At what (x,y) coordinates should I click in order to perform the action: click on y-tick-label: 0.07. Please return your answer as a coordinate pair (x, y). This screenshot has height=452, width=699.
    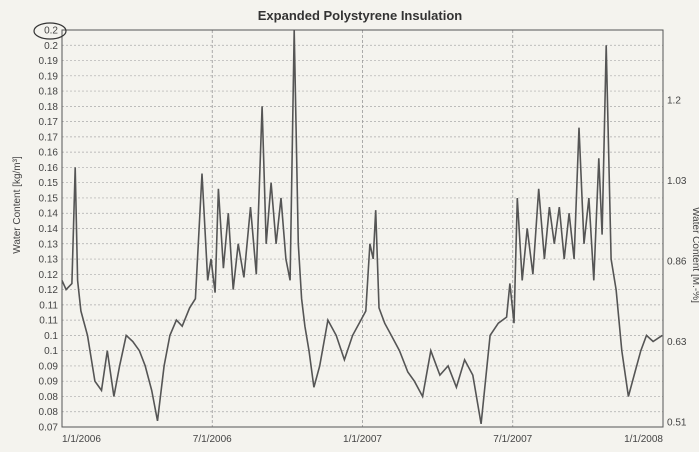
    Looking at the image, I should click on (49, 428).